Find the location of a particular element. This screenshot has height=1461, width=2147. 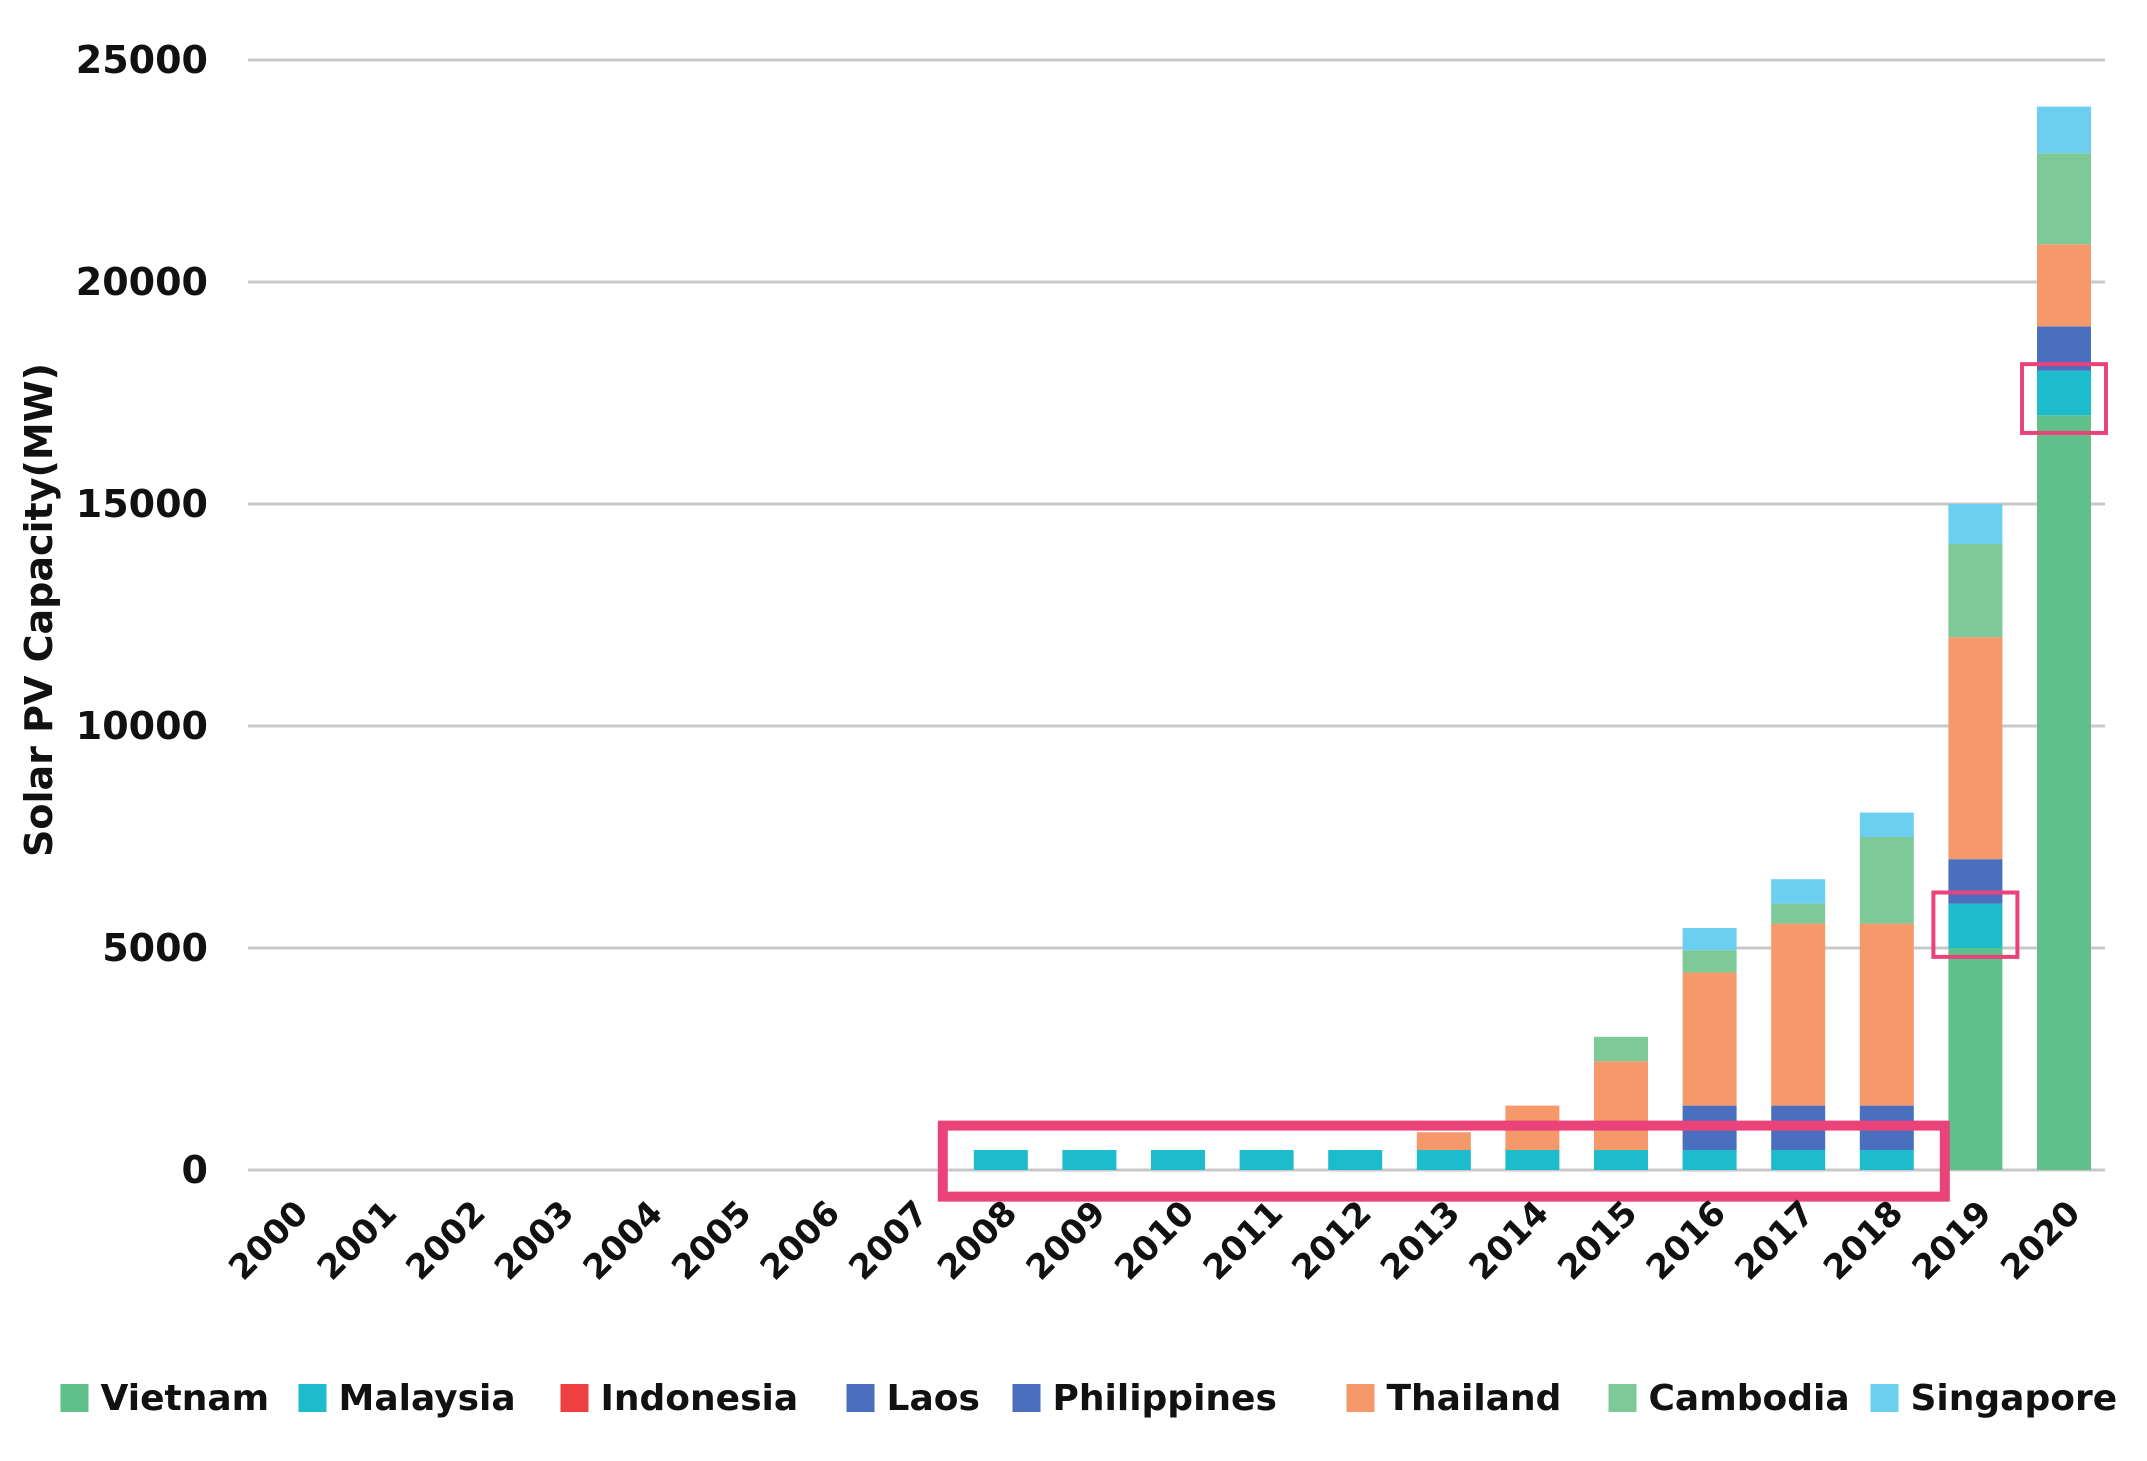

y-tick-label: 25000 is located at coordinates (142, 60).